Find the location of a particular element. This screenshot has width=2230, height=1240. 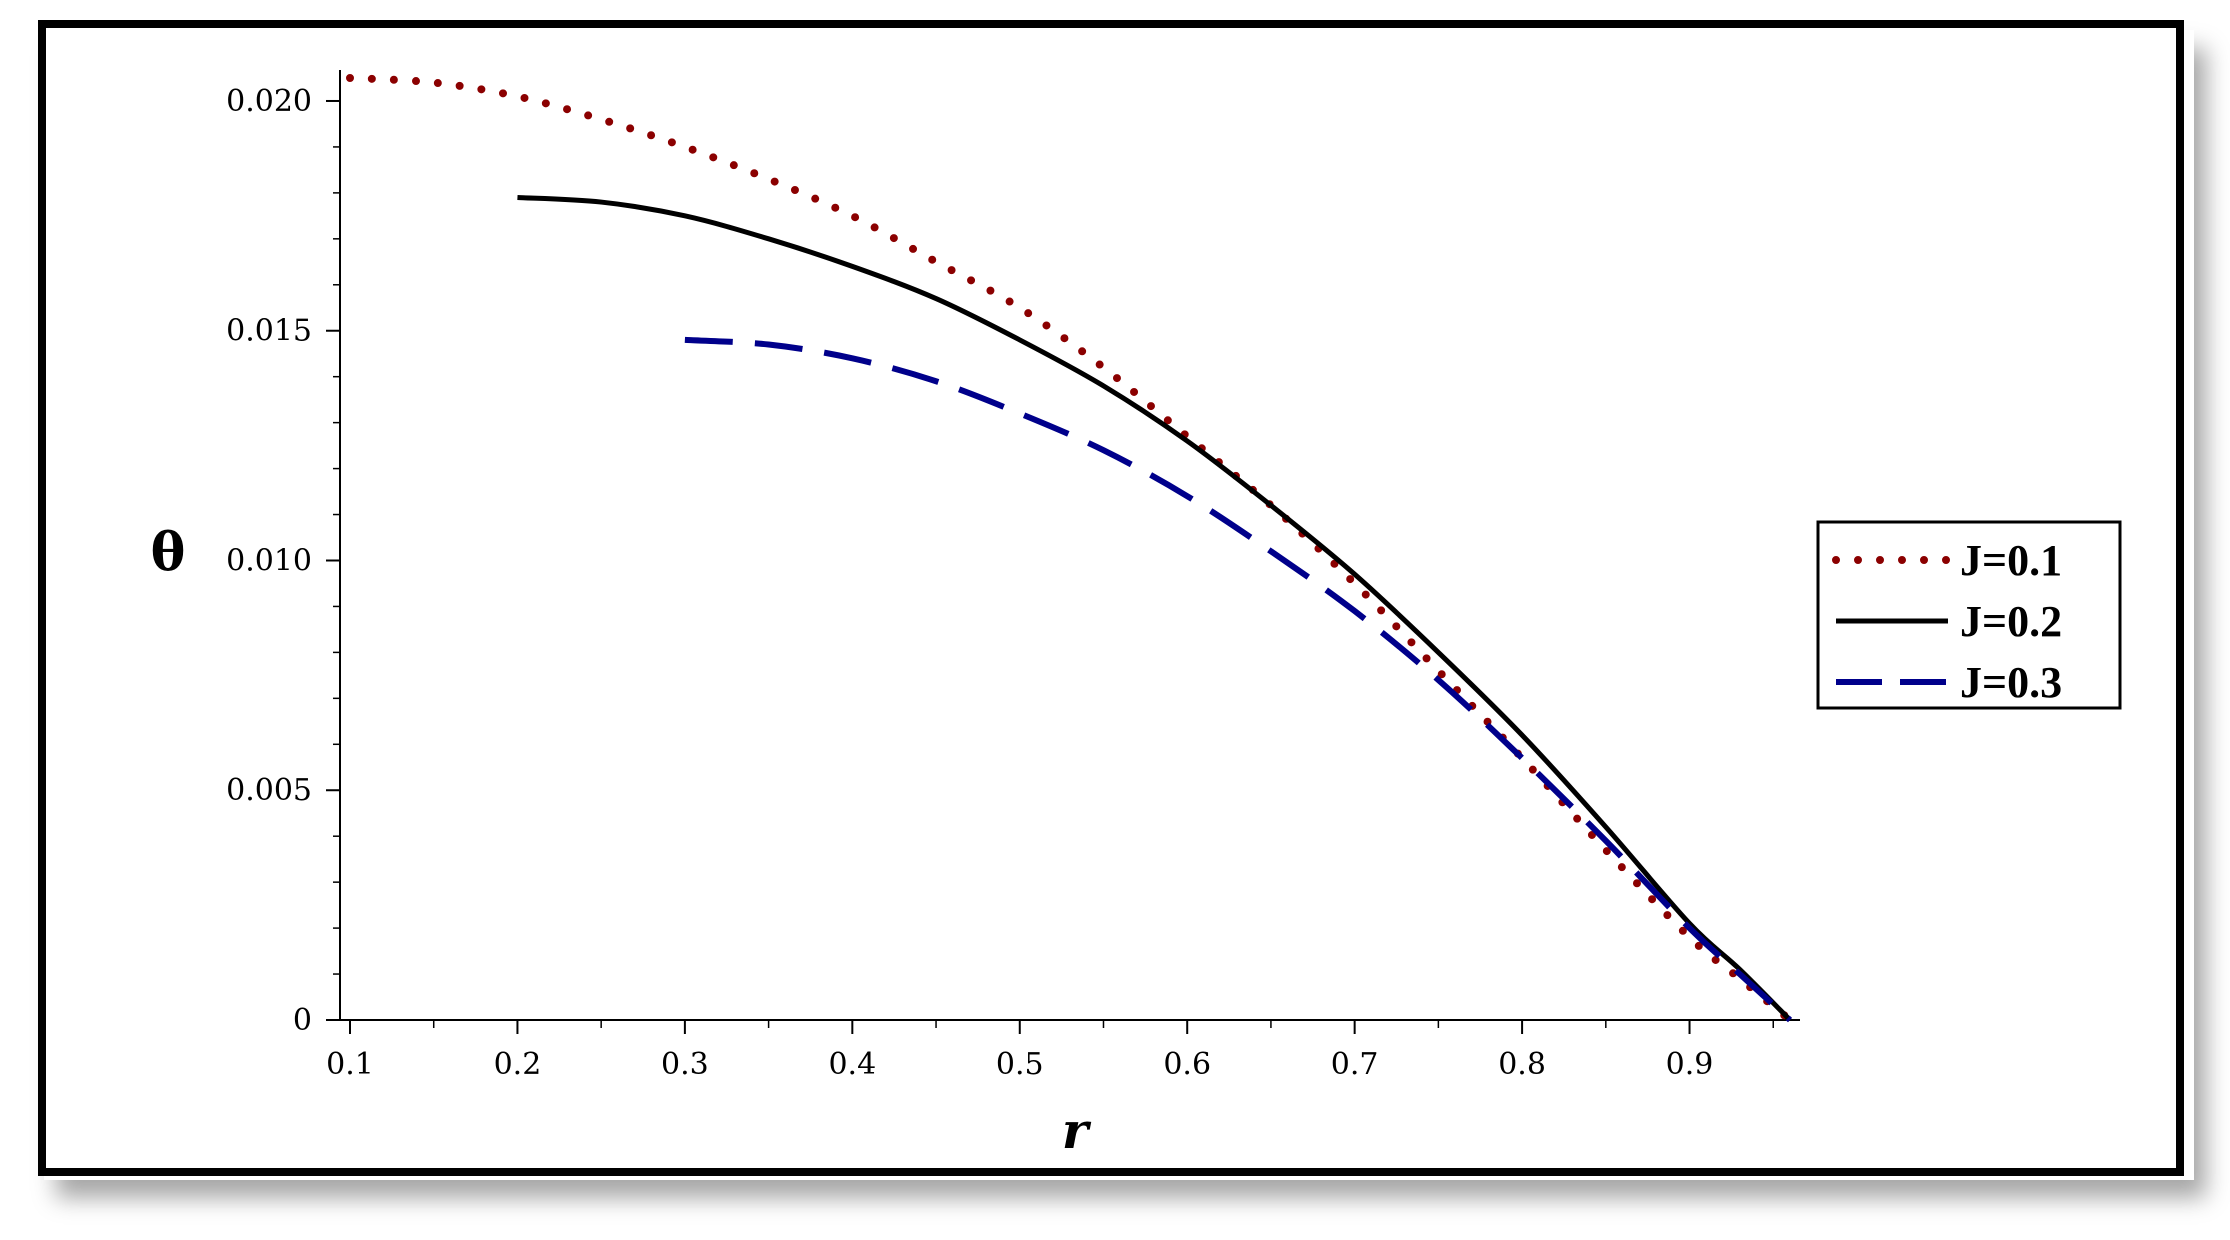

legend: J=0.1 J=0.2 J=0.3 is located at coordinates (1969, 615).